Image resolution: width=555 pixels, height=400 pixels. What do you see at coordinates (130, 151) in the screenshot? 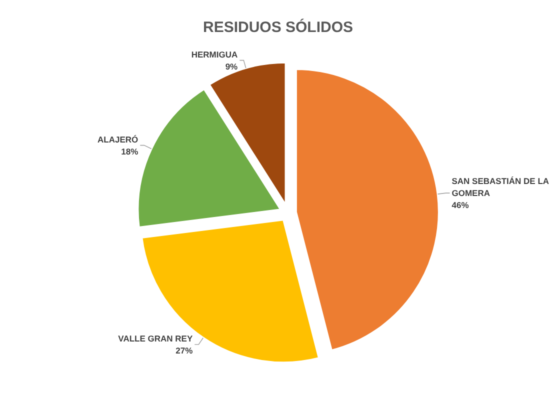
I see `data-label: 18%` at bounding box center [130, 151].